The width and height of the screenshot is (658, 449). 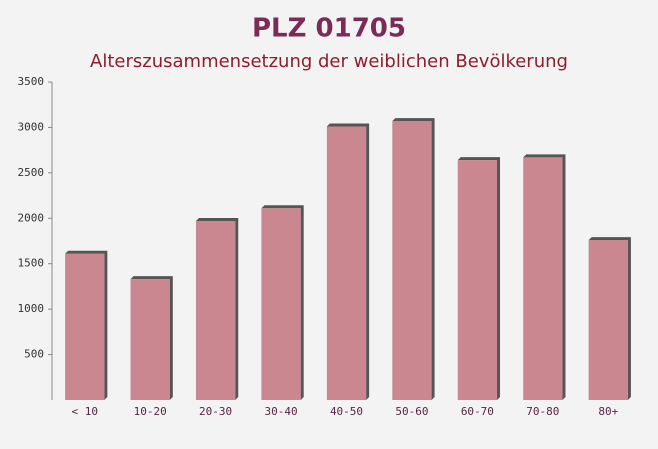 I want to click on x-tick-label: < 10, so click(x=84, y=411).